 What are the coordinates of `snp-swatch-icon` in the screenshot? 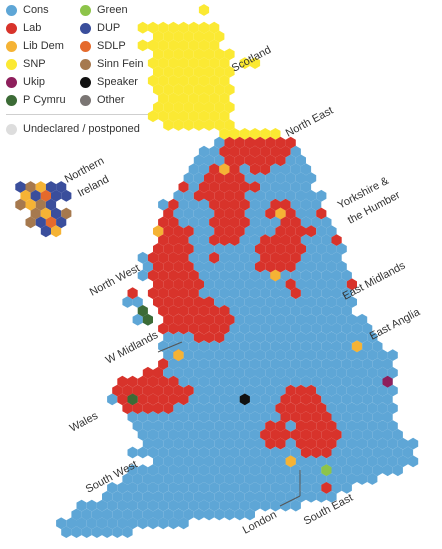 It's located at (11, 64).